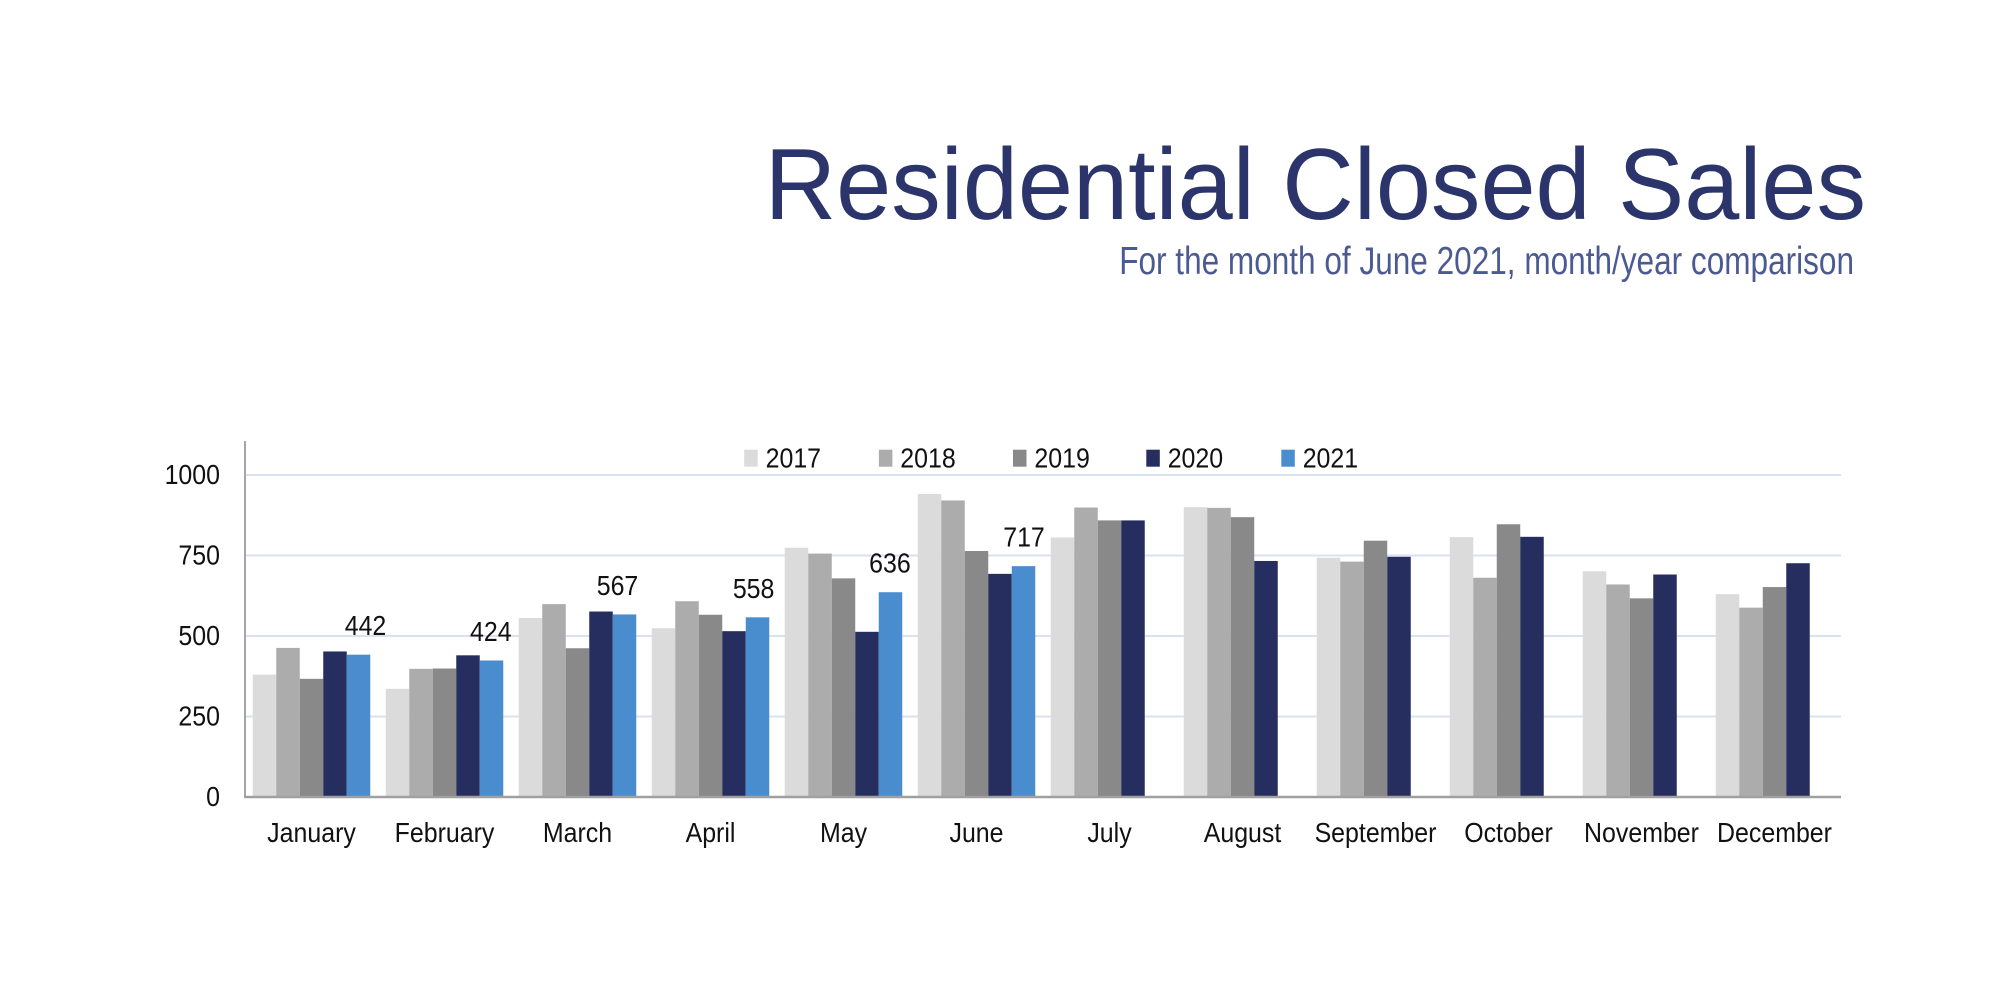  I want to click on svg-text: September, so click(1376, 833).